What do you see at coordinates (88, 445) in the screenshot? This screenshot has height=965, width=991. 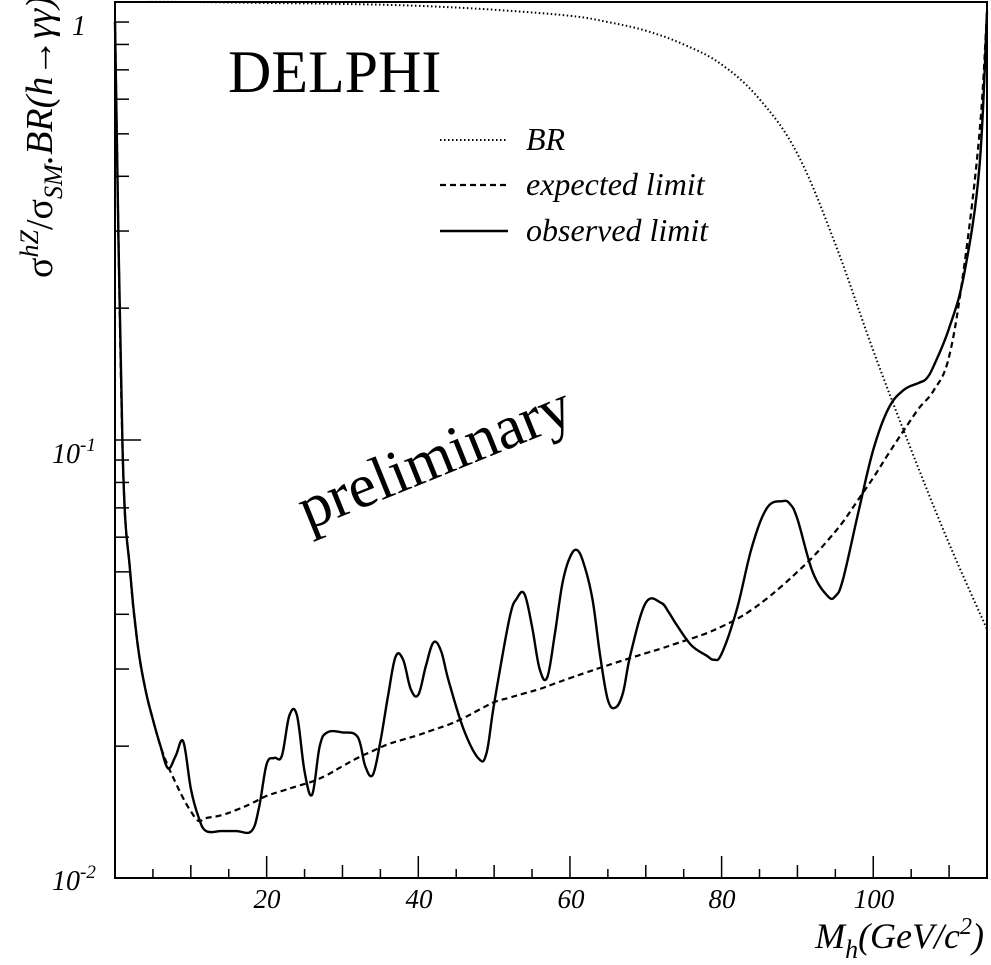 I see `y-tick-exp: -1` at bounding box center [88, 445].